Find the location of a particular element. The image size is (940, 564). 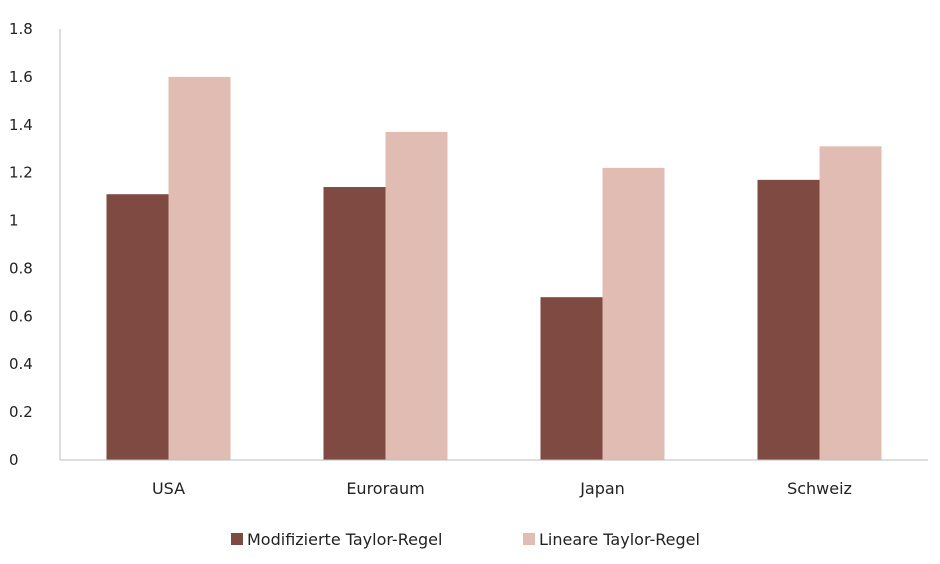

y-tick-label: 0.4 is located at coordinates (21, 364).